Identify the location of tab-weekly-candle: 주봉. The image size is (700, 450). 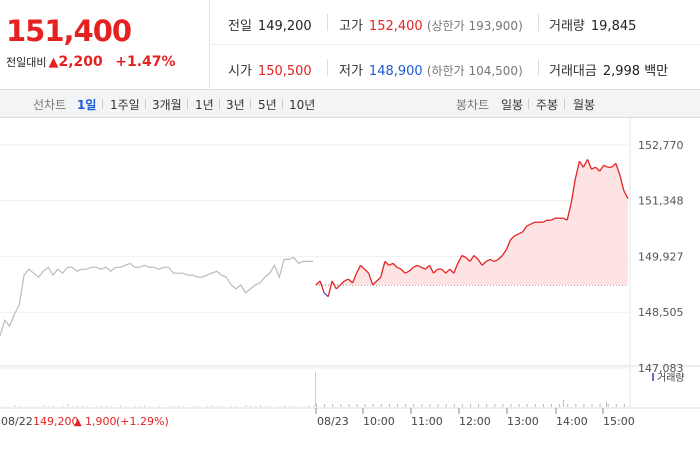
(547, 105).